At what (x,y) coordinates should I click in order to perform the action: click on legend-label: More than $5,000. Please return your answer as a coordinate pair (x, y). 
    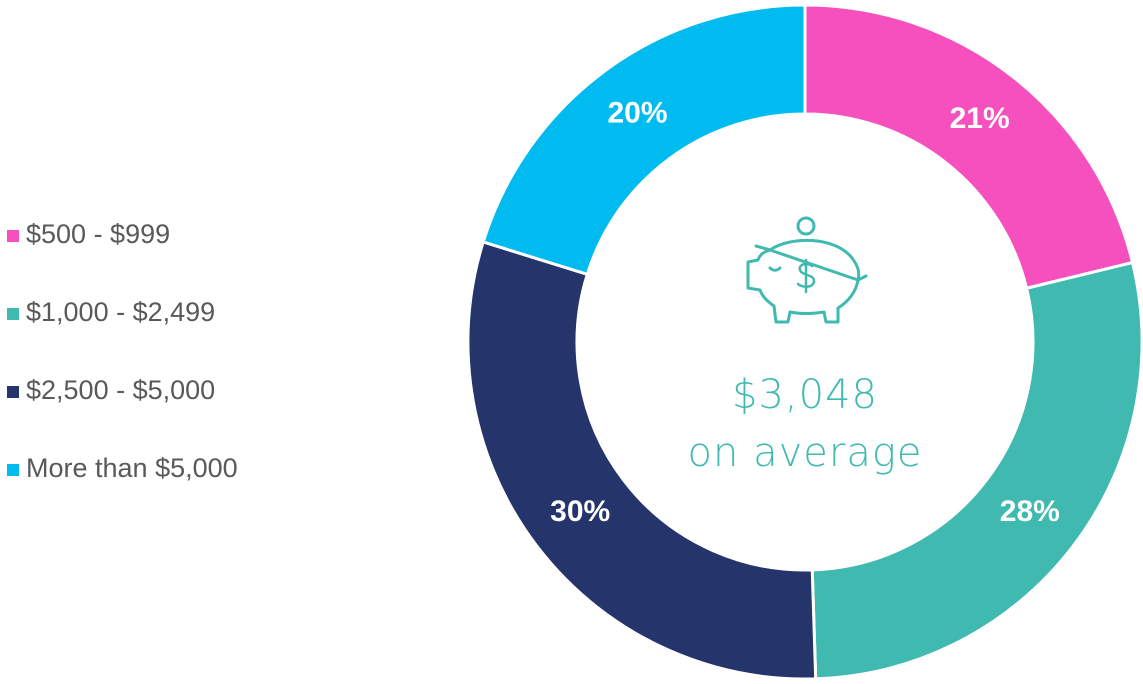
    Looking at the image, I should click on (132, 468).